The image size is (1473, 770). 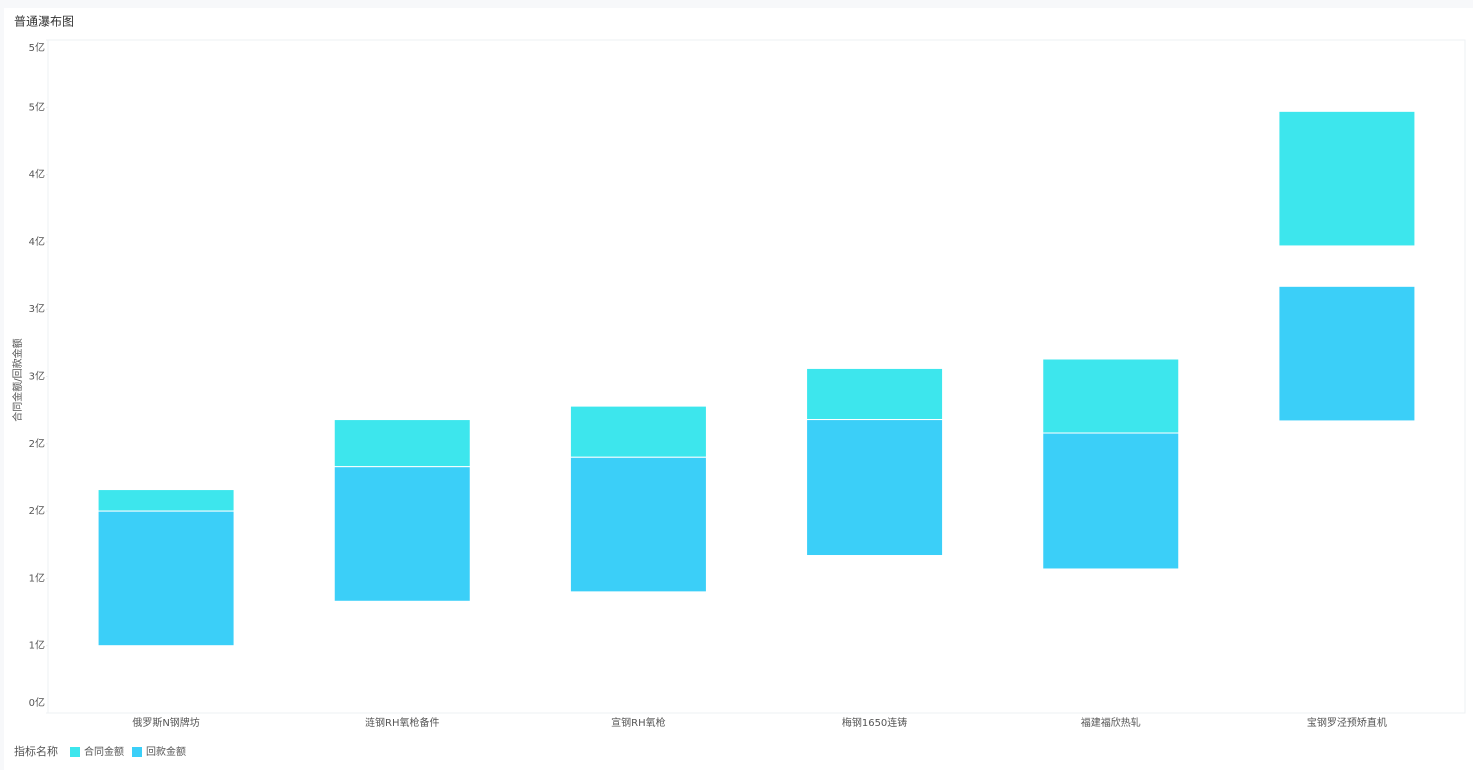 I want to click on x-tick-label: 宣钢RH氧枪, so click(x=638, y=722).